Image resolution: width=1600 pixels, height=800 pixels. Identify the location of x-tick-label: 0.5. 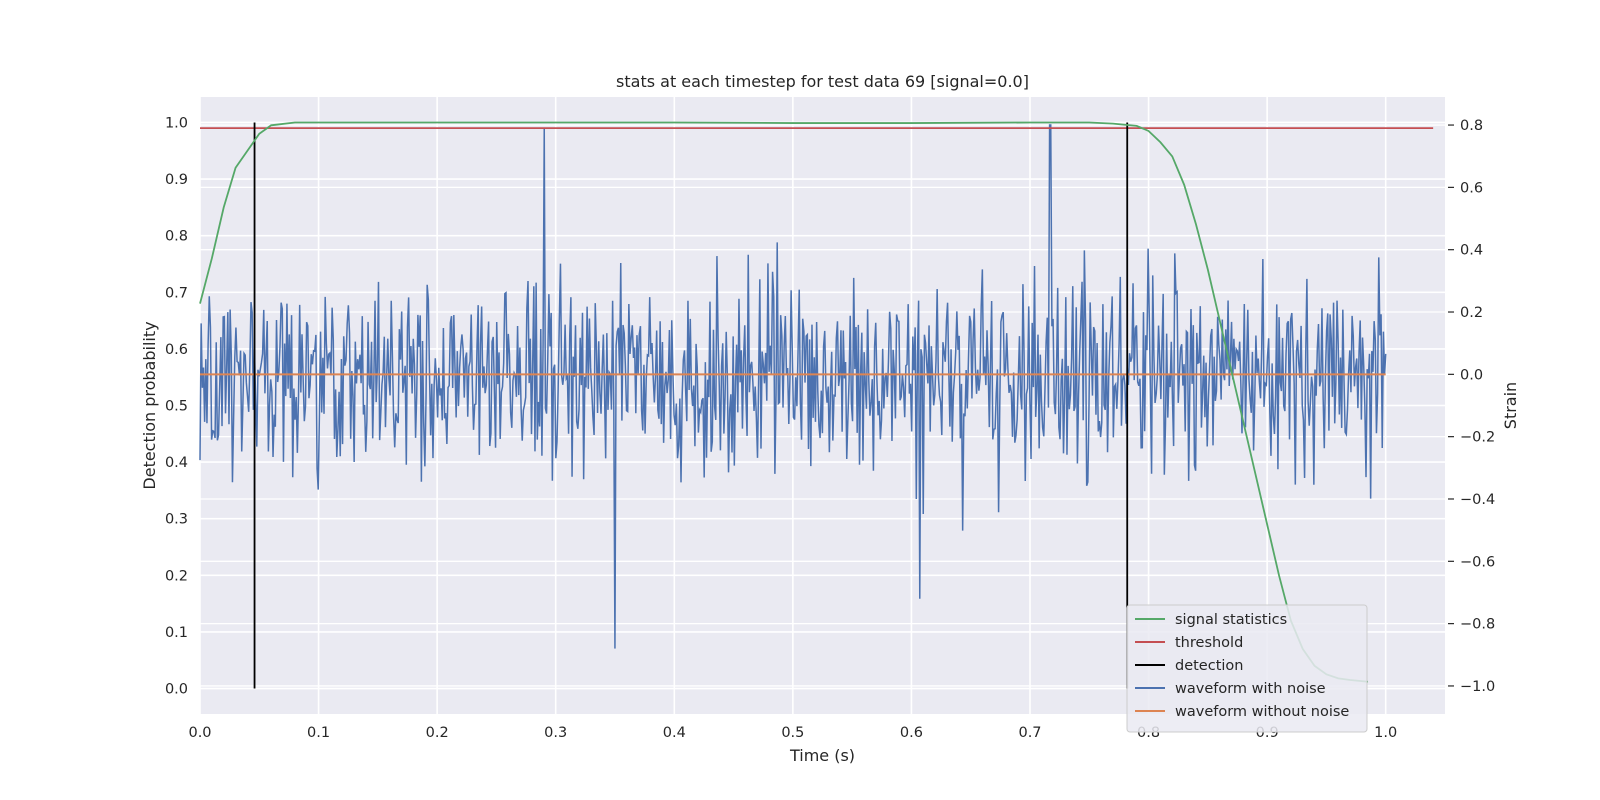
(792, 733).